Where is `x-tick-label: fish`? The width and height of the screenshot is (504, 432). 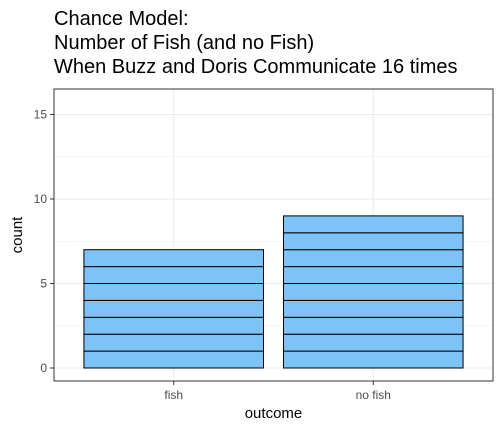 x-tick-label: fish is located at coordinates (173, 395).